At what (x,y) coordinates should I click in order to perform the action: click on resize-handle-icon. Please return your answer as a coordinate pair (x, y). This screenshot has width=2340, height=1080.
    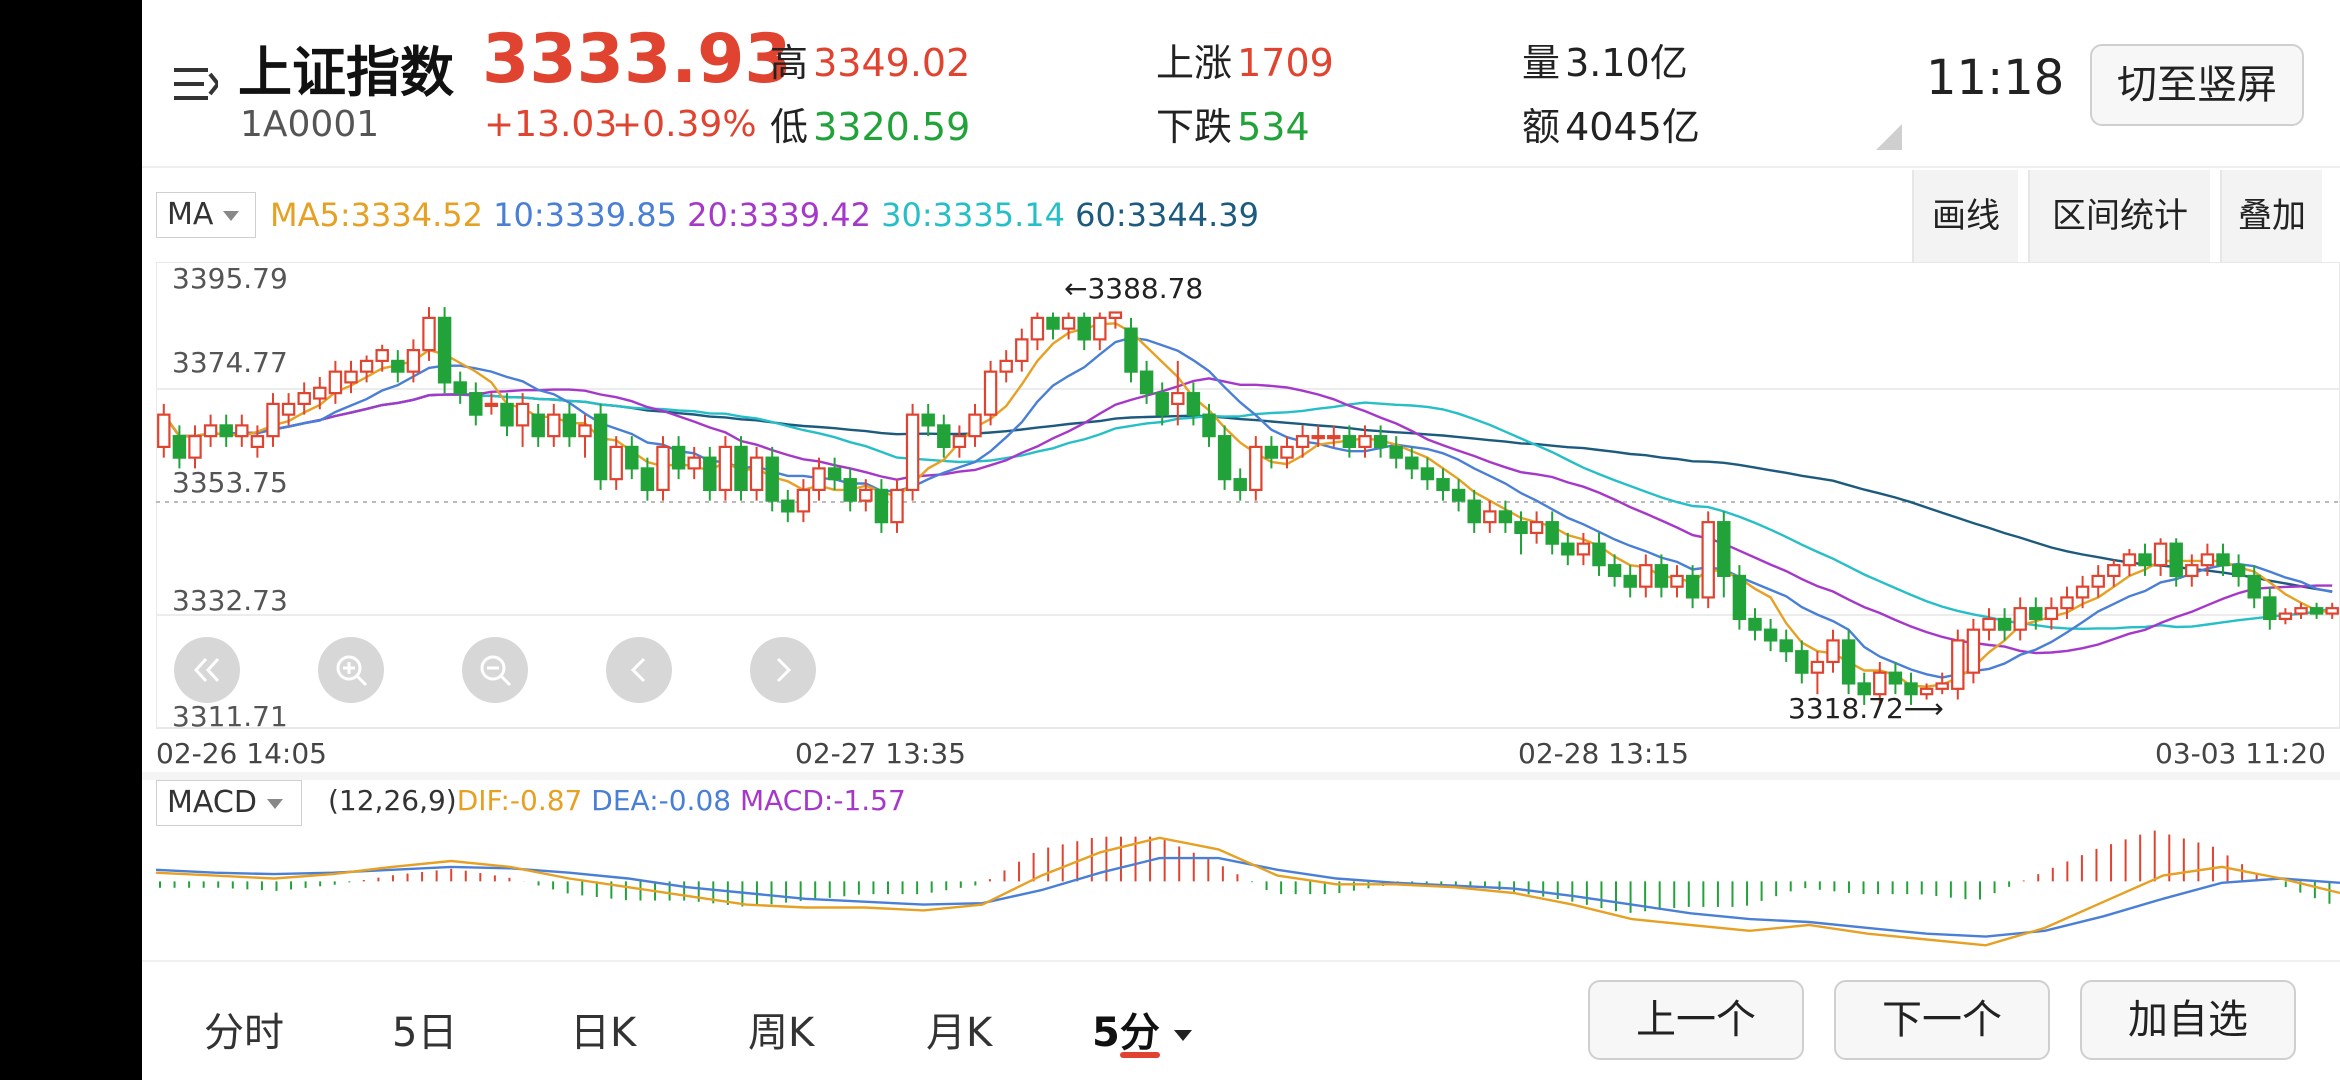
    Looking at the image, I should click on (1889, 139).